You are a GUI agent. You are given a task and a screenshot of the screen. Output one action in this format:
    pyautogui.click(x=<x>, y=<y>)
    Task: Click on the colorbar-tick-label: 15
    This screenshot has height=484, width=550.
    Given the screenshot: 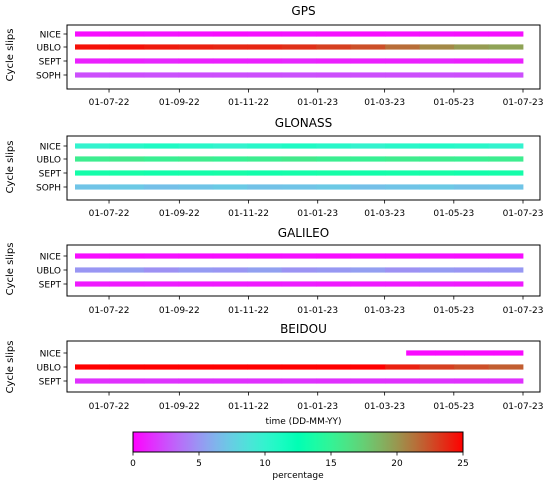 What is the action you would take?
    pyautogui.click(x=330, y=464)
    